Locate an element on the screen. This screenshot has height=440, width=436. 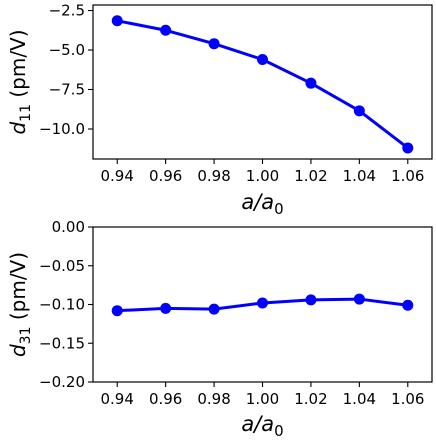
y-tick-label: −0.05 is located at coordinates (62, 266).